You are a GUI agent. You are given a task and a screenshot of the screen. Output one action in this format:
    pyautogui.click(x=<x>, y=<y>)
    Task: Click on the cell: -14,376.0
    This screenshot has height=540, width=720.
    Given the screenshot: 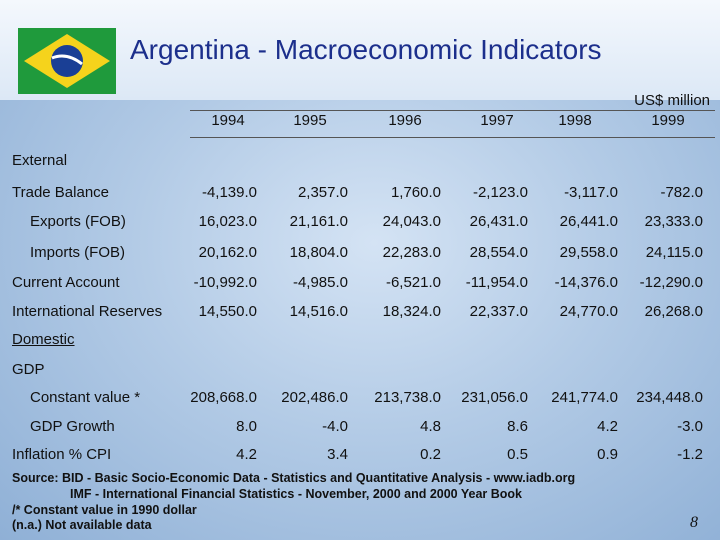 What is the action you would take?
    pyautogui.click(x=586, y=282)
    